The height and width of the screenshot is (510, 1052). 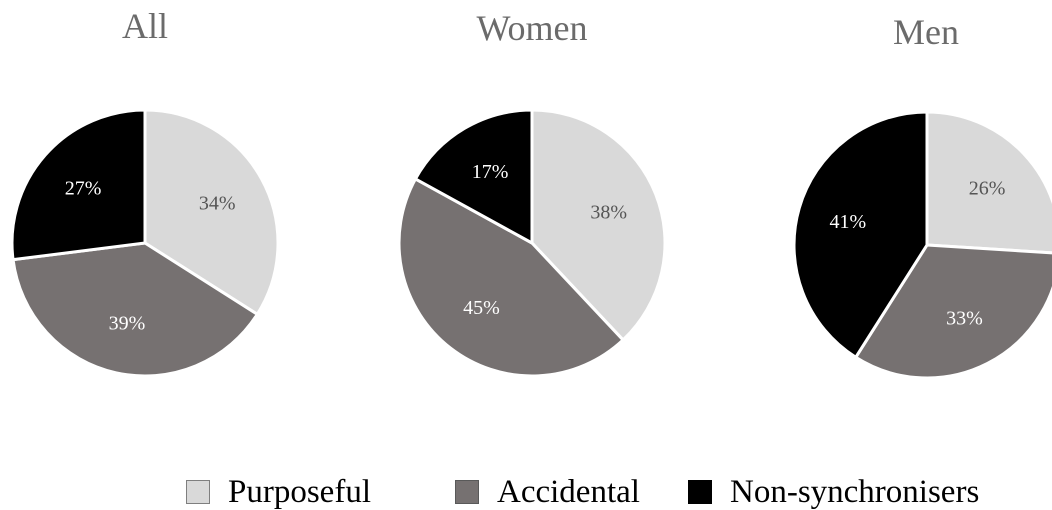 I want to click on pie-title-men: Men, so click(x=926, y=32).